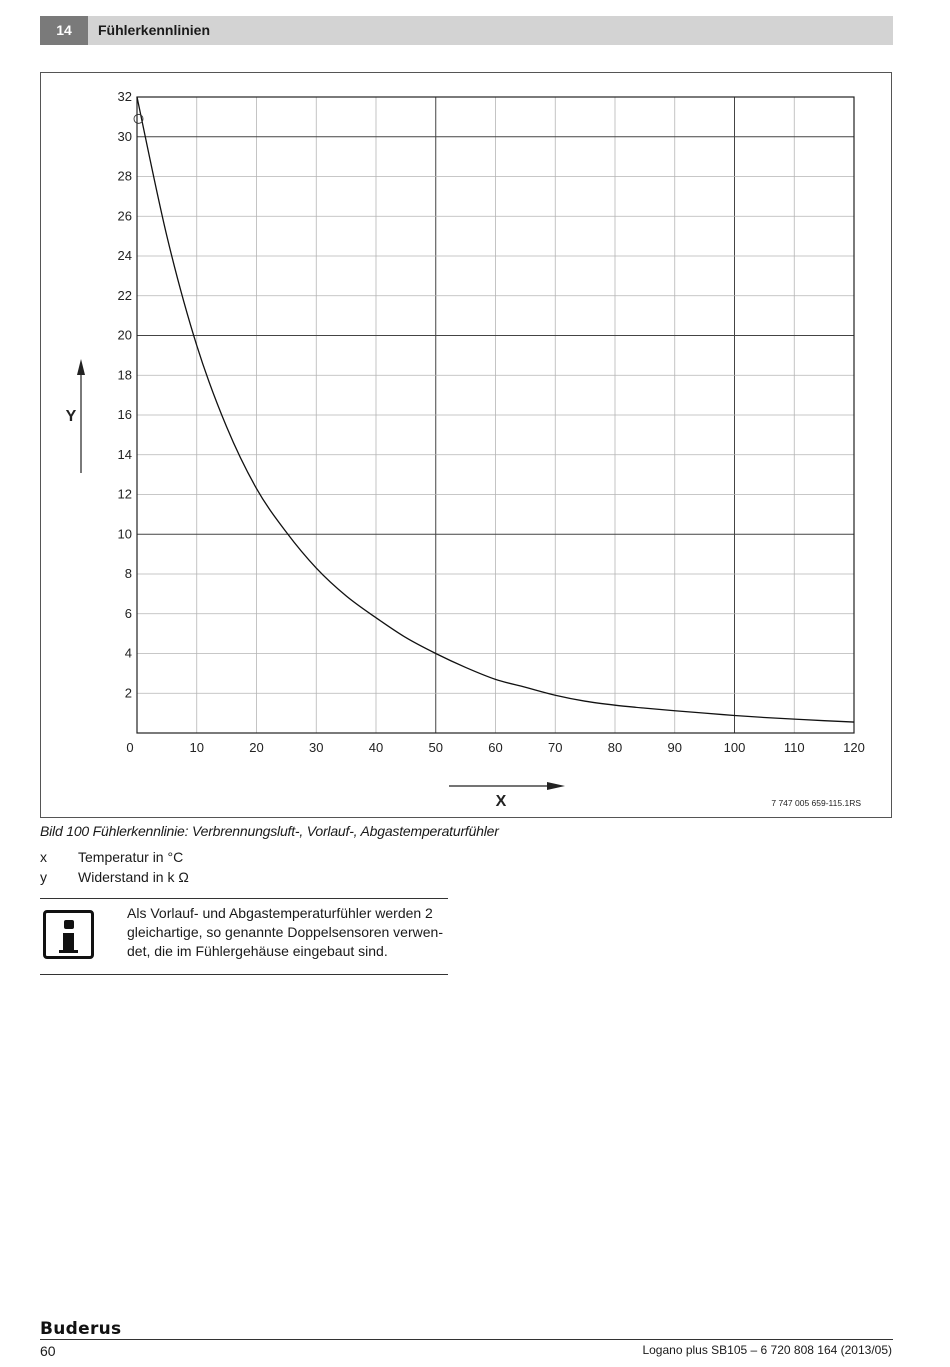 The image size is (950, 1367). What do you see at coordinates (128, 613) in the screenshot?
I see `y-tick-label: 6` at bounding box center [128, 613].